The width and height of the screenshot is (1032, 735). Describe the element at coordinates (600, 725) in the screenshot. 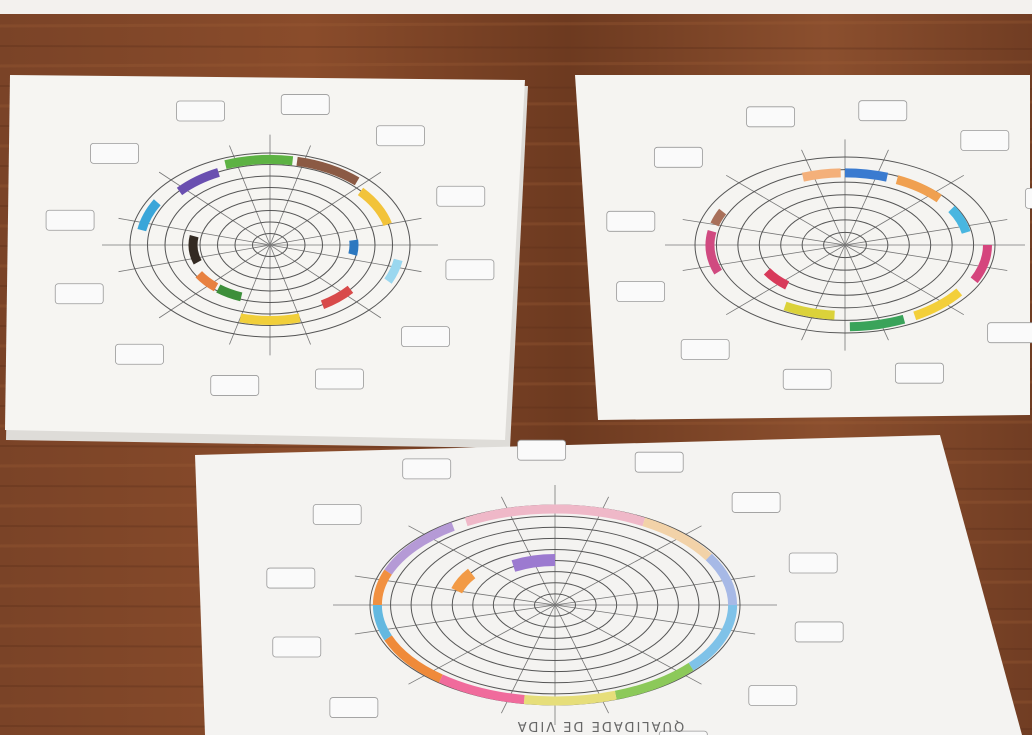

I see `sheet-title: QUALIDADE DE VIDA` at that location.